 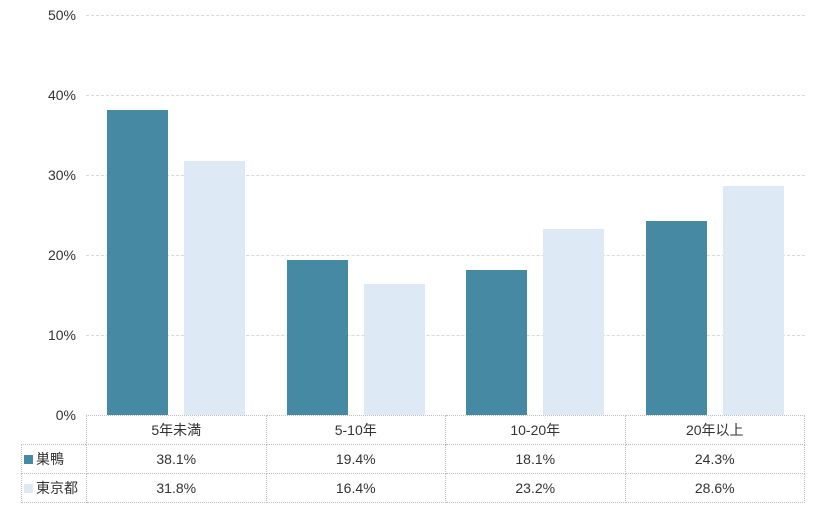 I want to click on category-header-cell: 20年以上, so click(x=714, y=430).